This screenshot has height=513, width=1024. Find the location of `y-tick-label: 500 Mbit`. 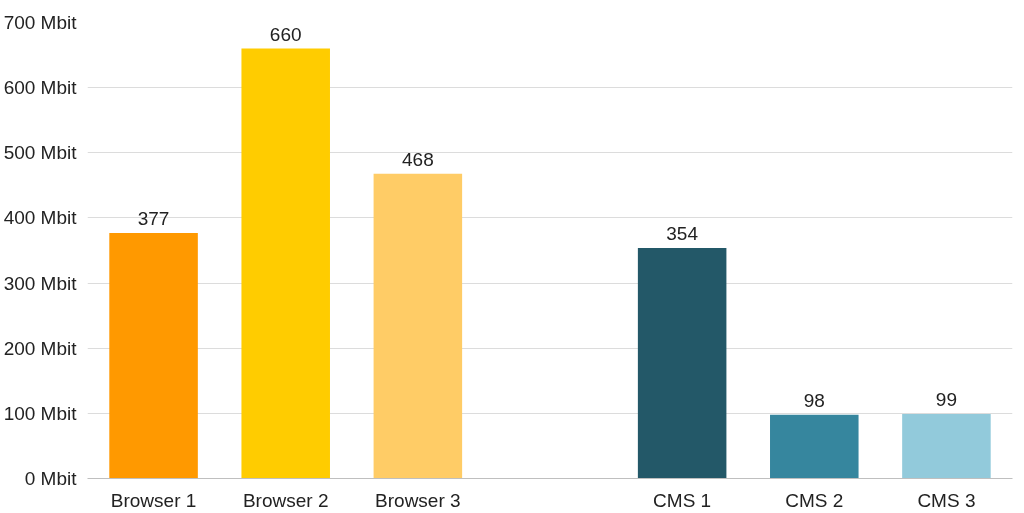

y-tick-label: 500 Mbit is located at coordinates (40, 153).